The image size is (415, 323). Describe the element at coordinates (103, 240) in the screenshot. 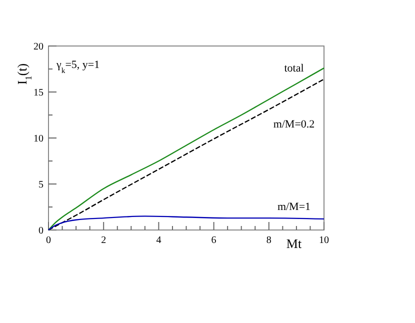

I see `x-tick-label: 2` at that location.